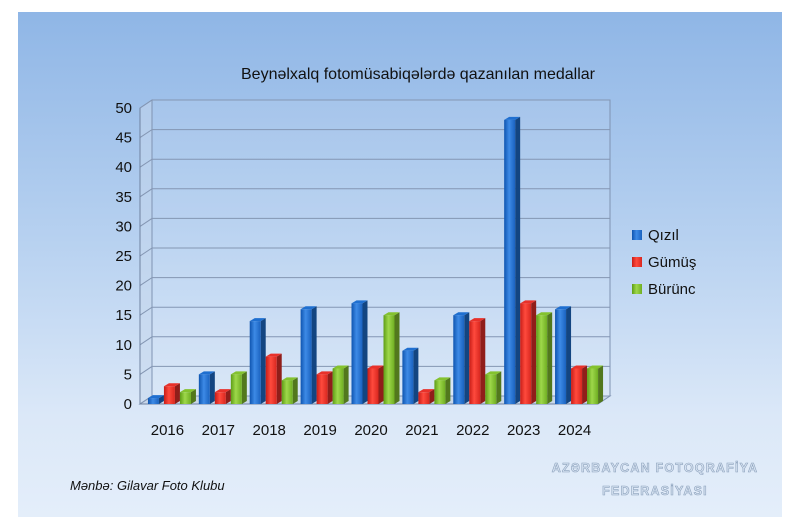  What do you see at coordinates (371, 430) in the screenshot?
I see `x-axis-ticks: 2016 2017 2018 2019 2020 2021 2022 2023 2024` at bounding box center [371, 430].